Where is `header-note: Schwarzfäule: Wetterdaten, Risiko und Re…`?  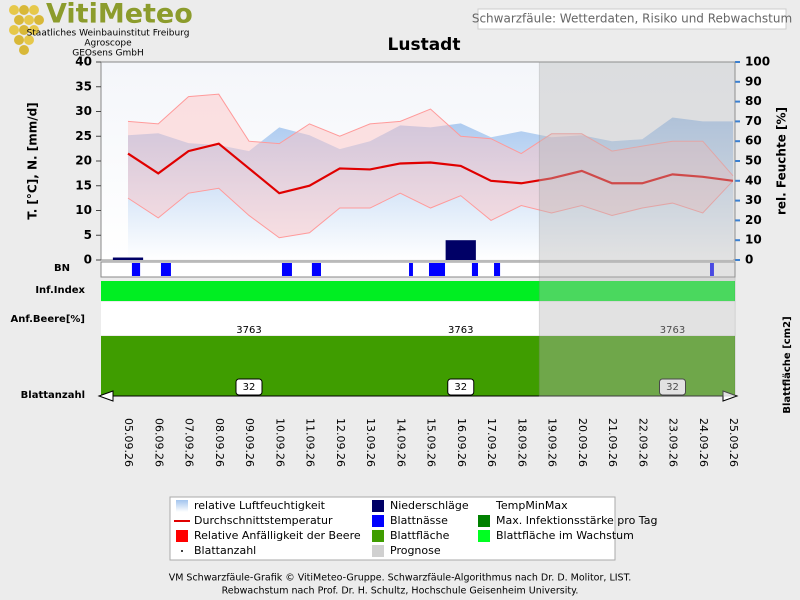
header-note: Schwarzfäule: Wetterdaten, Risiko und Re… is located at coordinates (632, 19).